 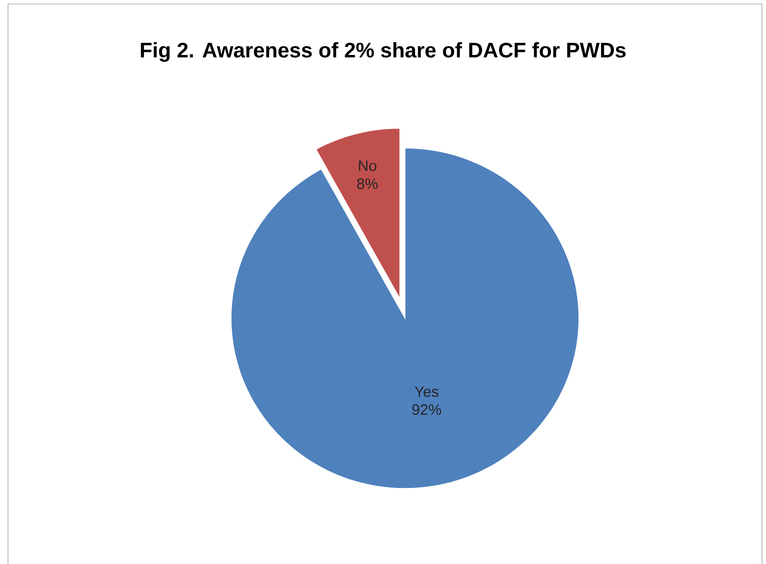 What do you see at coordinates (427, 409) in the screenshot?
I see `data-label: 92%` at bounding box center [427, 409].